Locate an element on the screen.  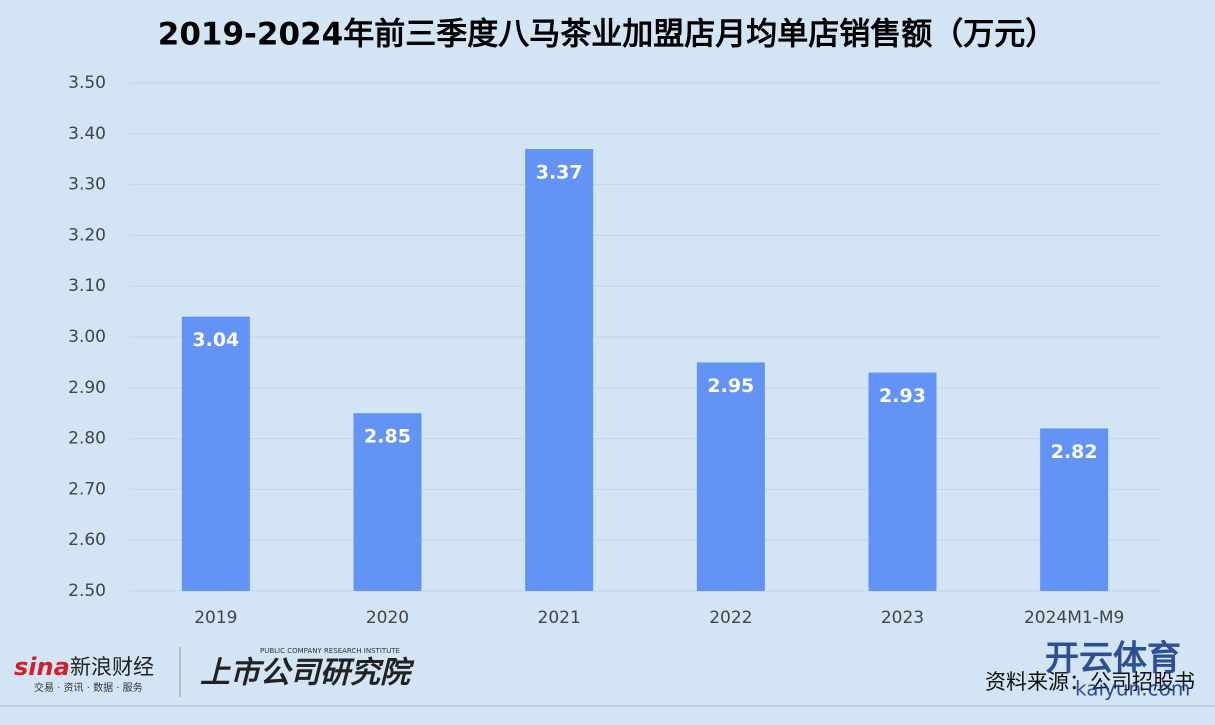
source: 资料来源：公司招股书 is located at coordinates (1090, 682).